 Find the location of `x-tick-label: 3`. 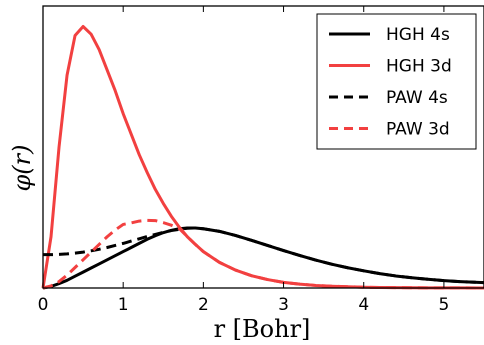

x-tick-label: 3 is located at coordinates (283, 305).